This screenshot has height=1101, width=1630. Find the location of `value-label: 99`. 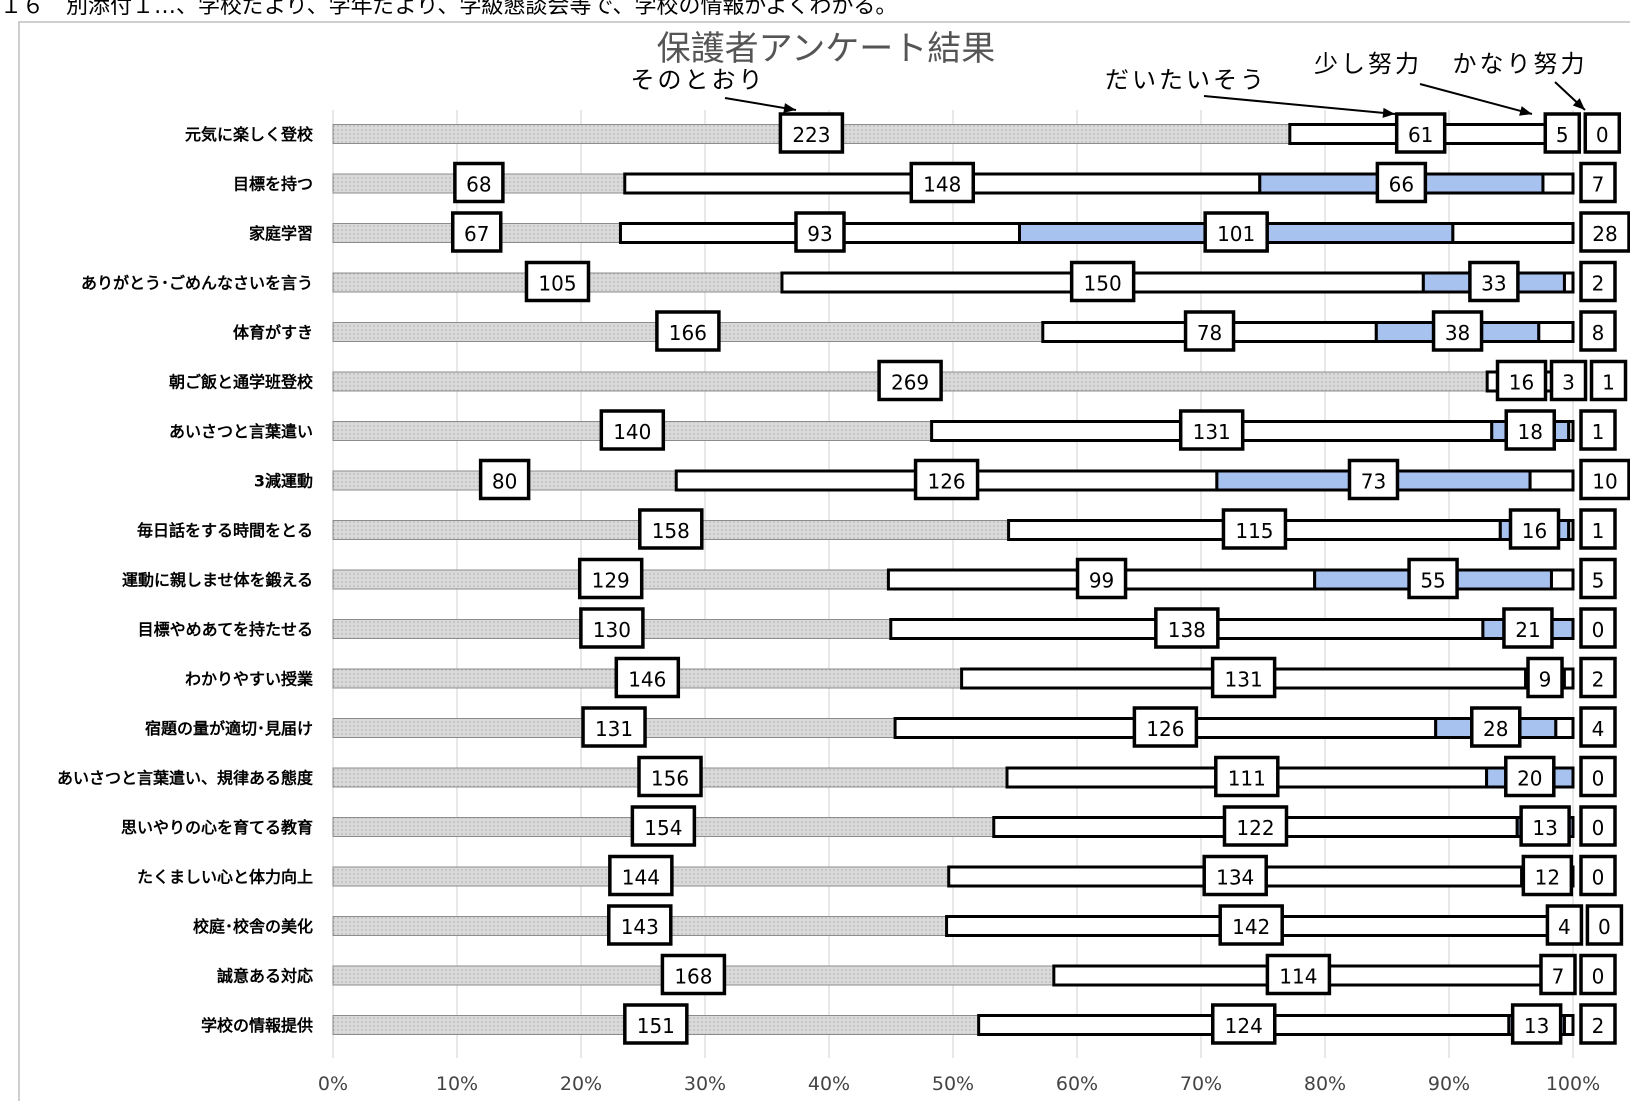

value-label: 99 is located at coordinates (1101, 581).